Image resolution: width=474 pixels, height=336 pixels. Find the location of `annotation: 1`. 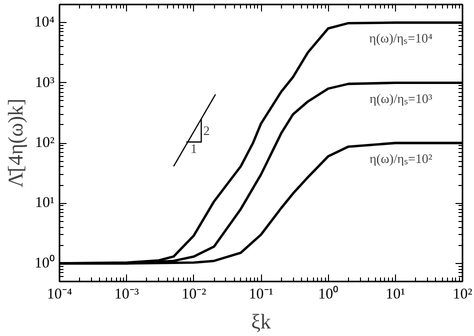

annotation: 1 is located at coordinates (193, 148).